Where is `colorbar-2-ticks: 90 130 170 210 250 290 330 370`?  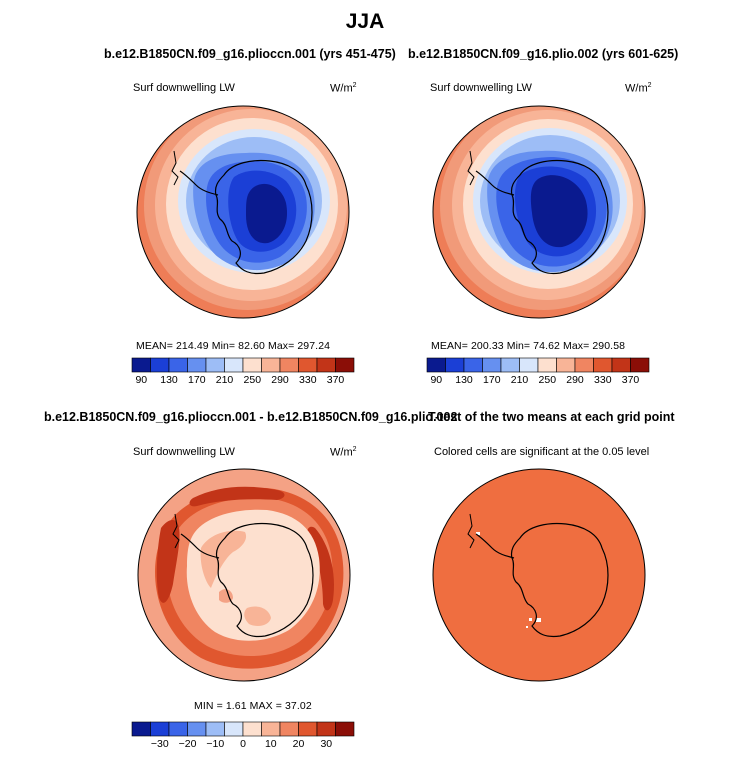
colorbar-2-ticks: 90 130 170 210 250 290 330 370 is located at coordinates (538, 381).